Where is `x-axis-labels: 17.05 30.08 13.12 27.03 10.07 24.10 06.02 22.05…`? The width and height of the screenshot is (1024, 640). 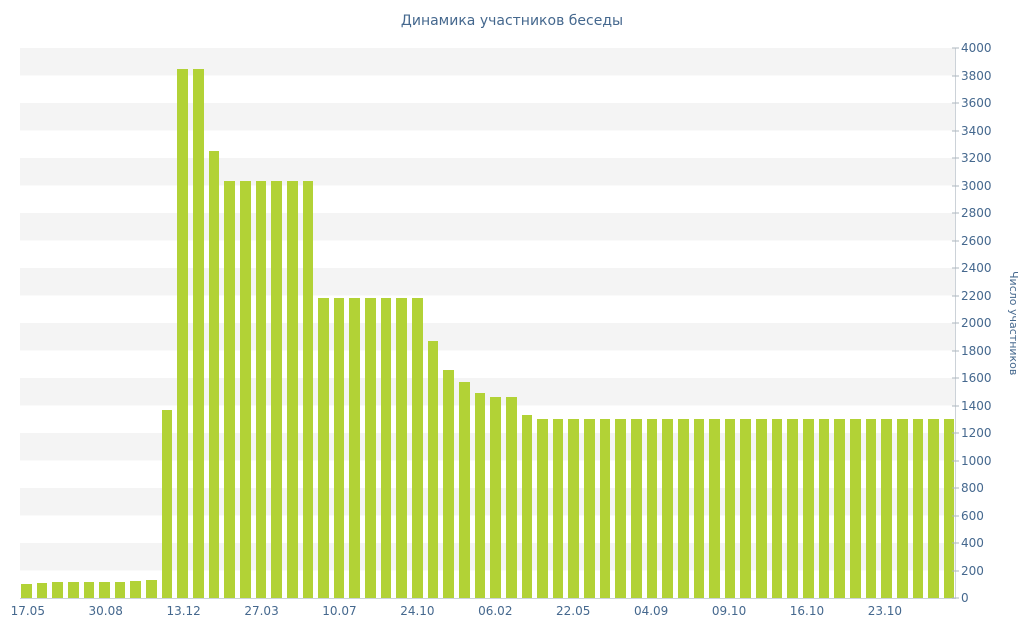
x-axis-labels: 17.05 30.08 13.12 27.03 10.07 24.10 06.02 22.05… is located at coordinates (483, 612).